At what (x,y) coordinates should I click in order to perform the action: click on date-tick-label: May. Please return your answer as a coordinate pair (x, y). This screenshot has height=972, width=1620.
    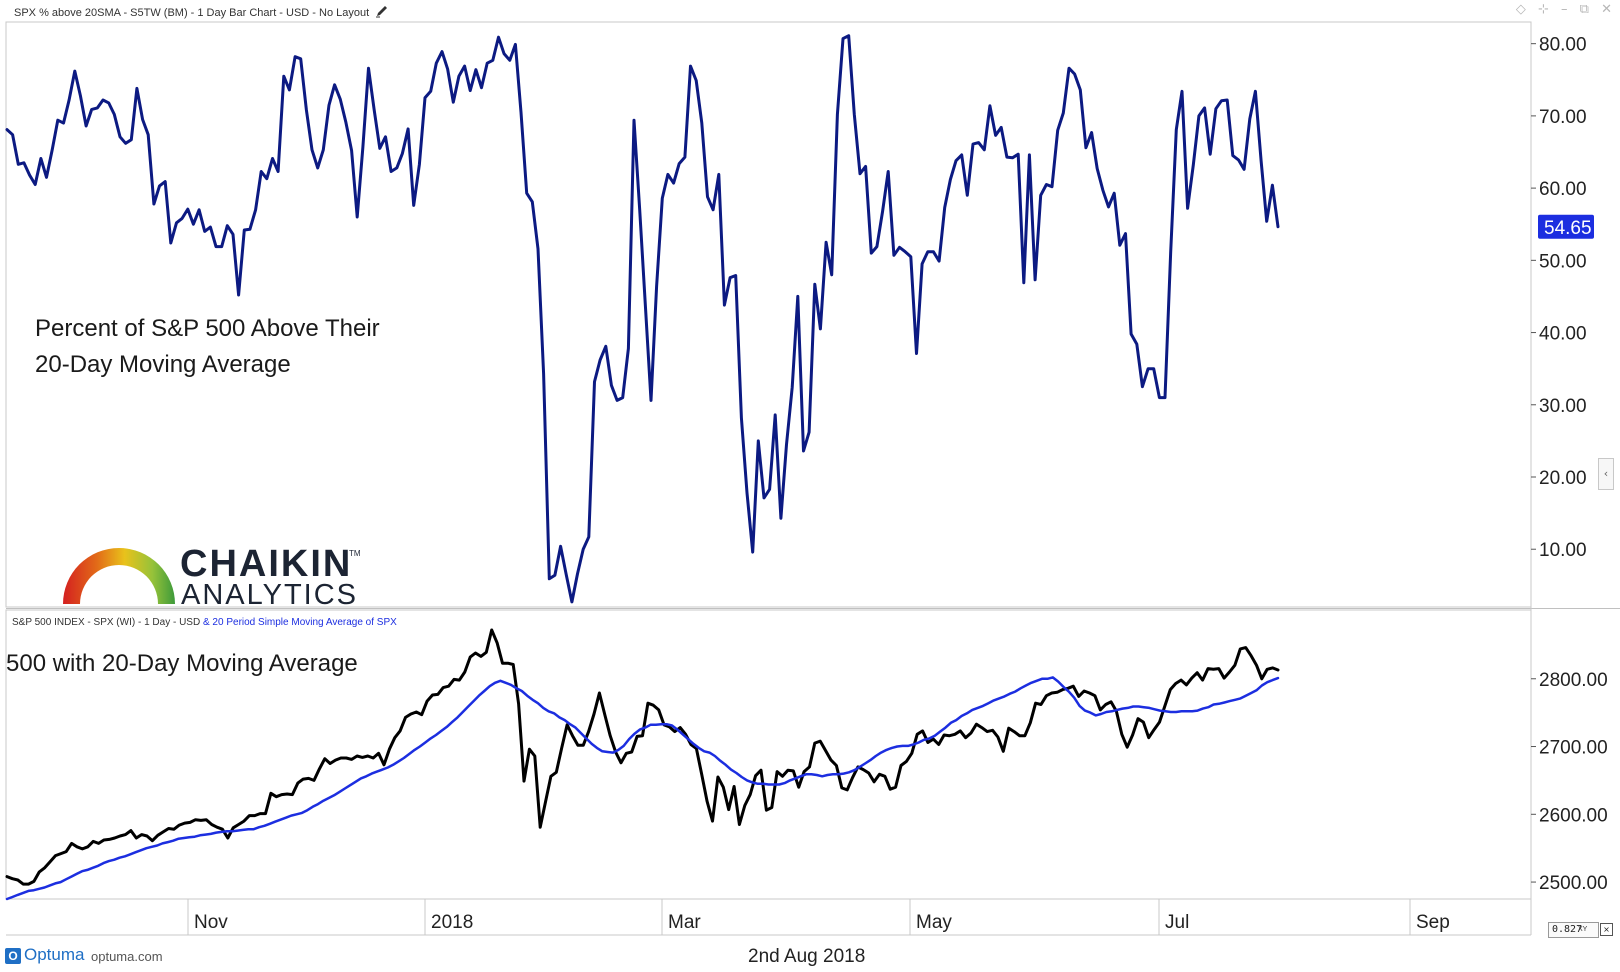
    Looking at the image, I should click on (934, 922).